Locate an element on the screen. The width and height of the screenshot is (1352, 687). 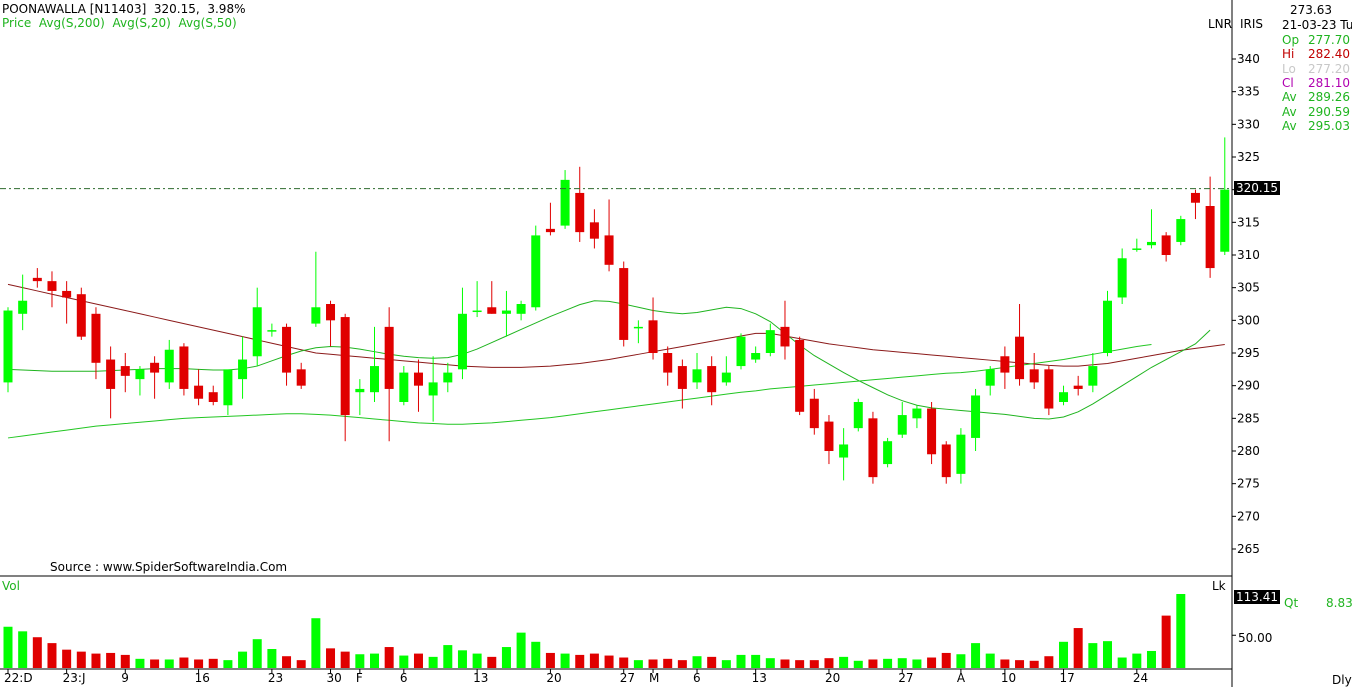
ohlc-value: 277.70 is located at coordinates (1329, 40).